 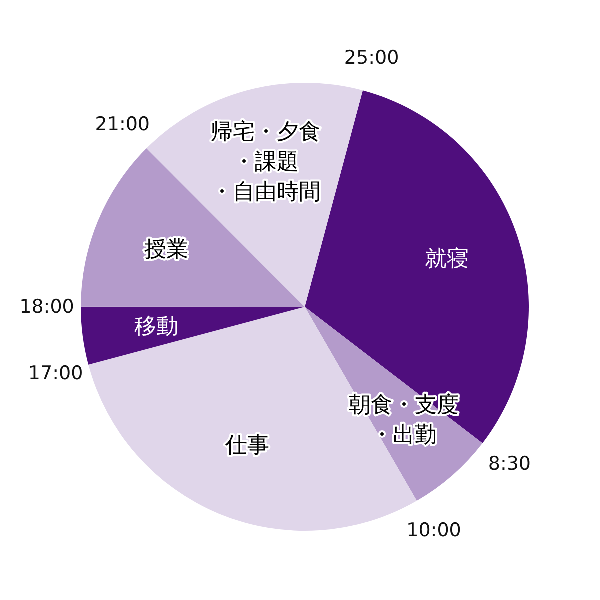 I want to click on text: 8:30, so click(x=510, y=464).